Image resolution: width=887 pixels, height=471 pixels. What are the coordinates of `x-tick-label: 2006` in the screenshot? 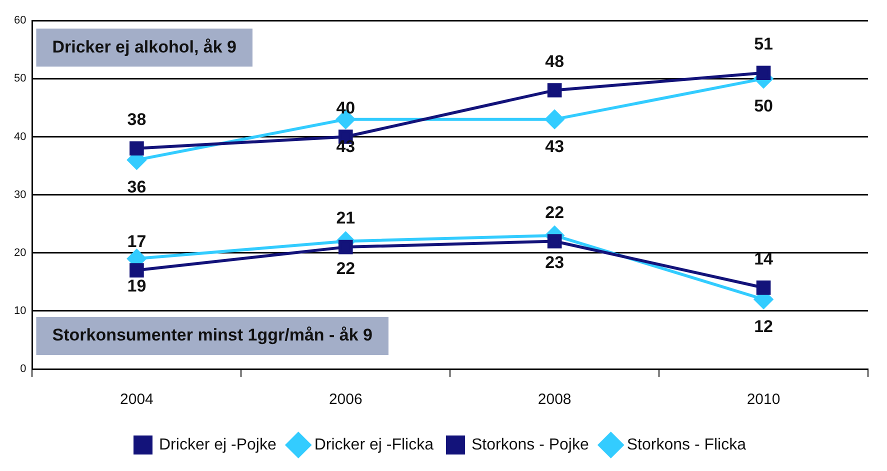 It's located at (345, 399).